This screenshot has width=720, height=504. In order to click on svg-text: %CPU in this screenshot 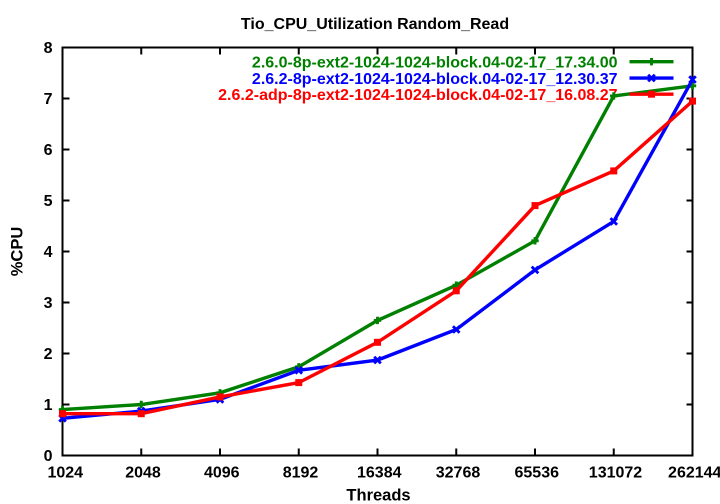, I will do `click(18, 252)`.